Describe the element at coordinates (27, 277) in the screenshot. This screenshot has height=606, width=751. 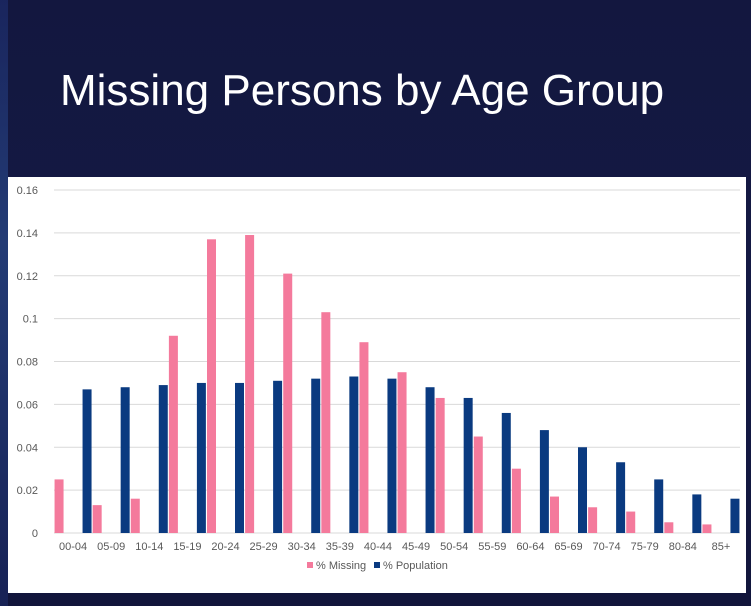
I see `y-tick-label: 0.12` at that location.